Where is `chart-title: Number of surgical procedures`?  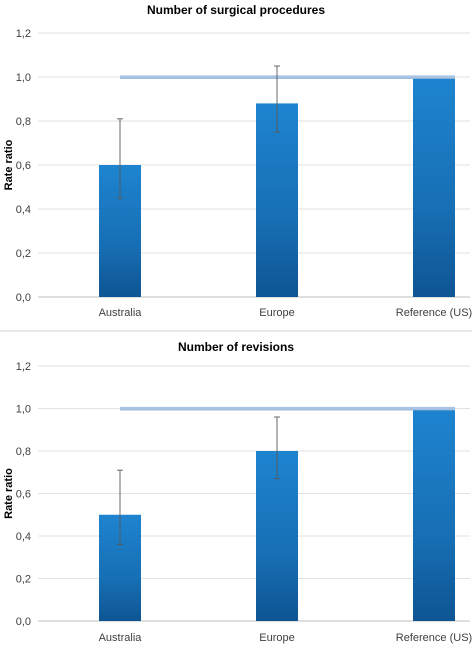
chart-title: Number of surgical procedures is located at coordinates (236, 10).